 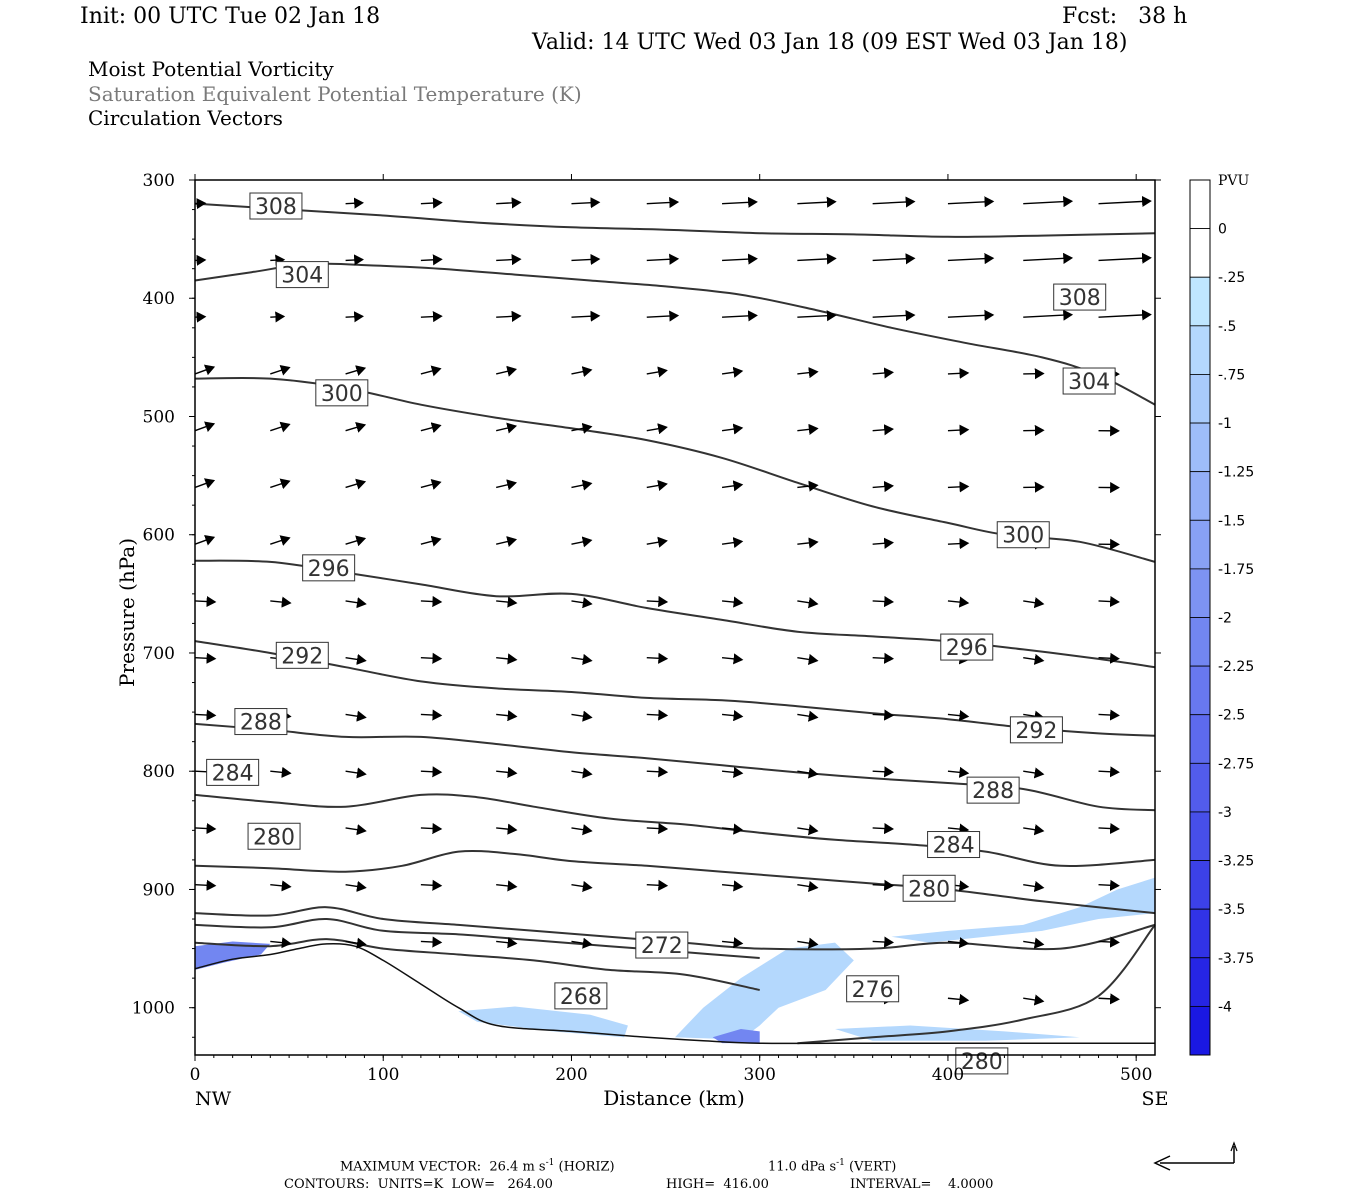 What do you see at coordinates (1236, 570) in the screenshot?
I see `colorbar-label: -1.75` at bounding box center [1236, 570].